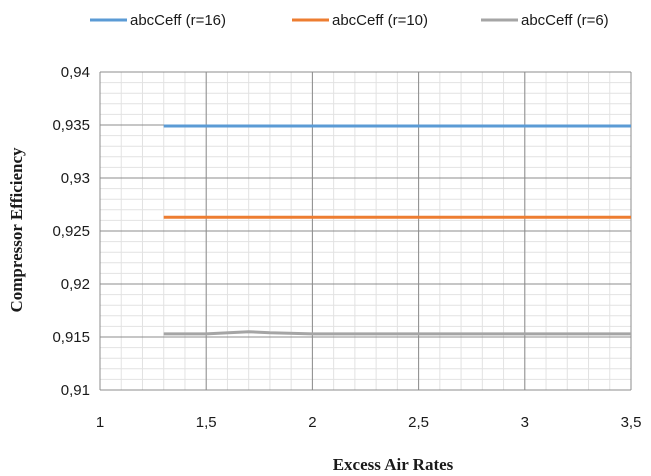 This screenshot has width=651, height=476. I want to click on x-tick-label: 3,5, so click(631, 422).